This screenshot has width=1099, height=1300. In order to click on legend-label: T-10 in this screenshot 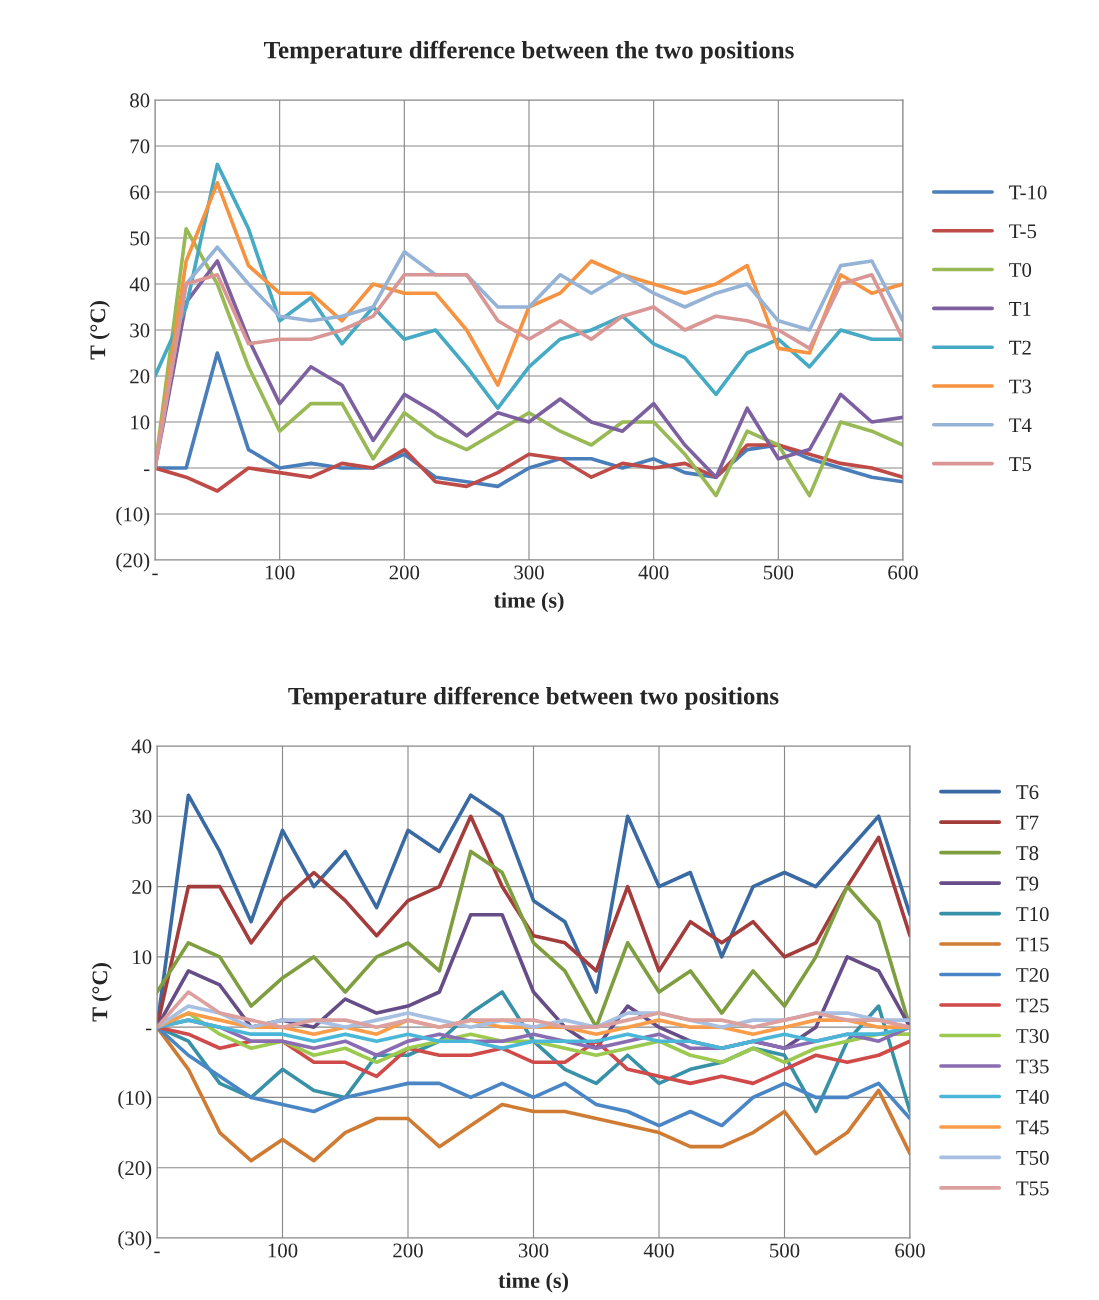, I will do `click(1028, 192)`.